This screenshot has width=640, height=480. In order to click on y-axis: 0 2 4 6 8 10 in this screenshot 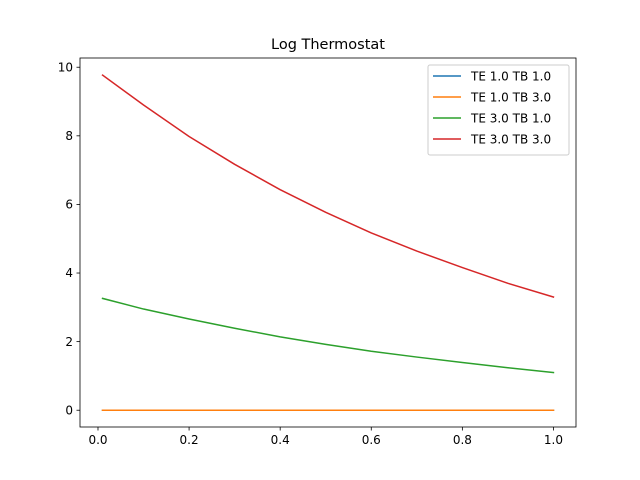, I will do `click(69, 238)`.